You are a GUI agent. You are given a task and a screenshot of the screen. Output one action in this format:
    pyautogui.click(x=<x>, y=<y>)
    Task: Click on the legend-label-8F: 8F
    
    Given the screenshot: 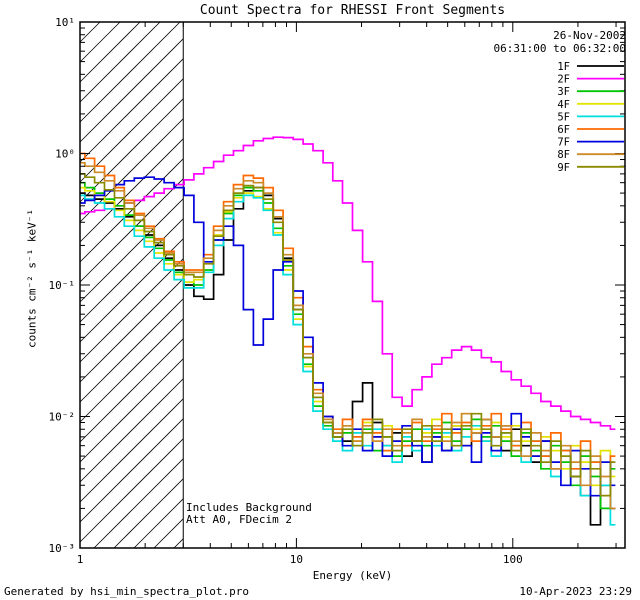 What is the action you would take?
    pyautogui.click(x=563, y=155)
    